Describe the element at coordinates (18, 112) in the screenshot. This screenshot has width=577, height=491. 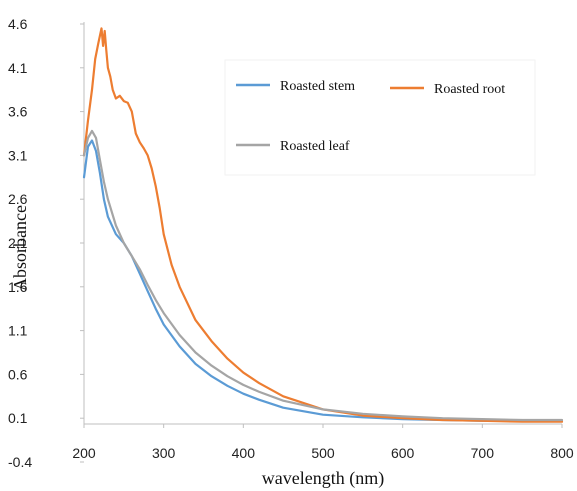
I see `y-tick-label: 3.6` at that location.